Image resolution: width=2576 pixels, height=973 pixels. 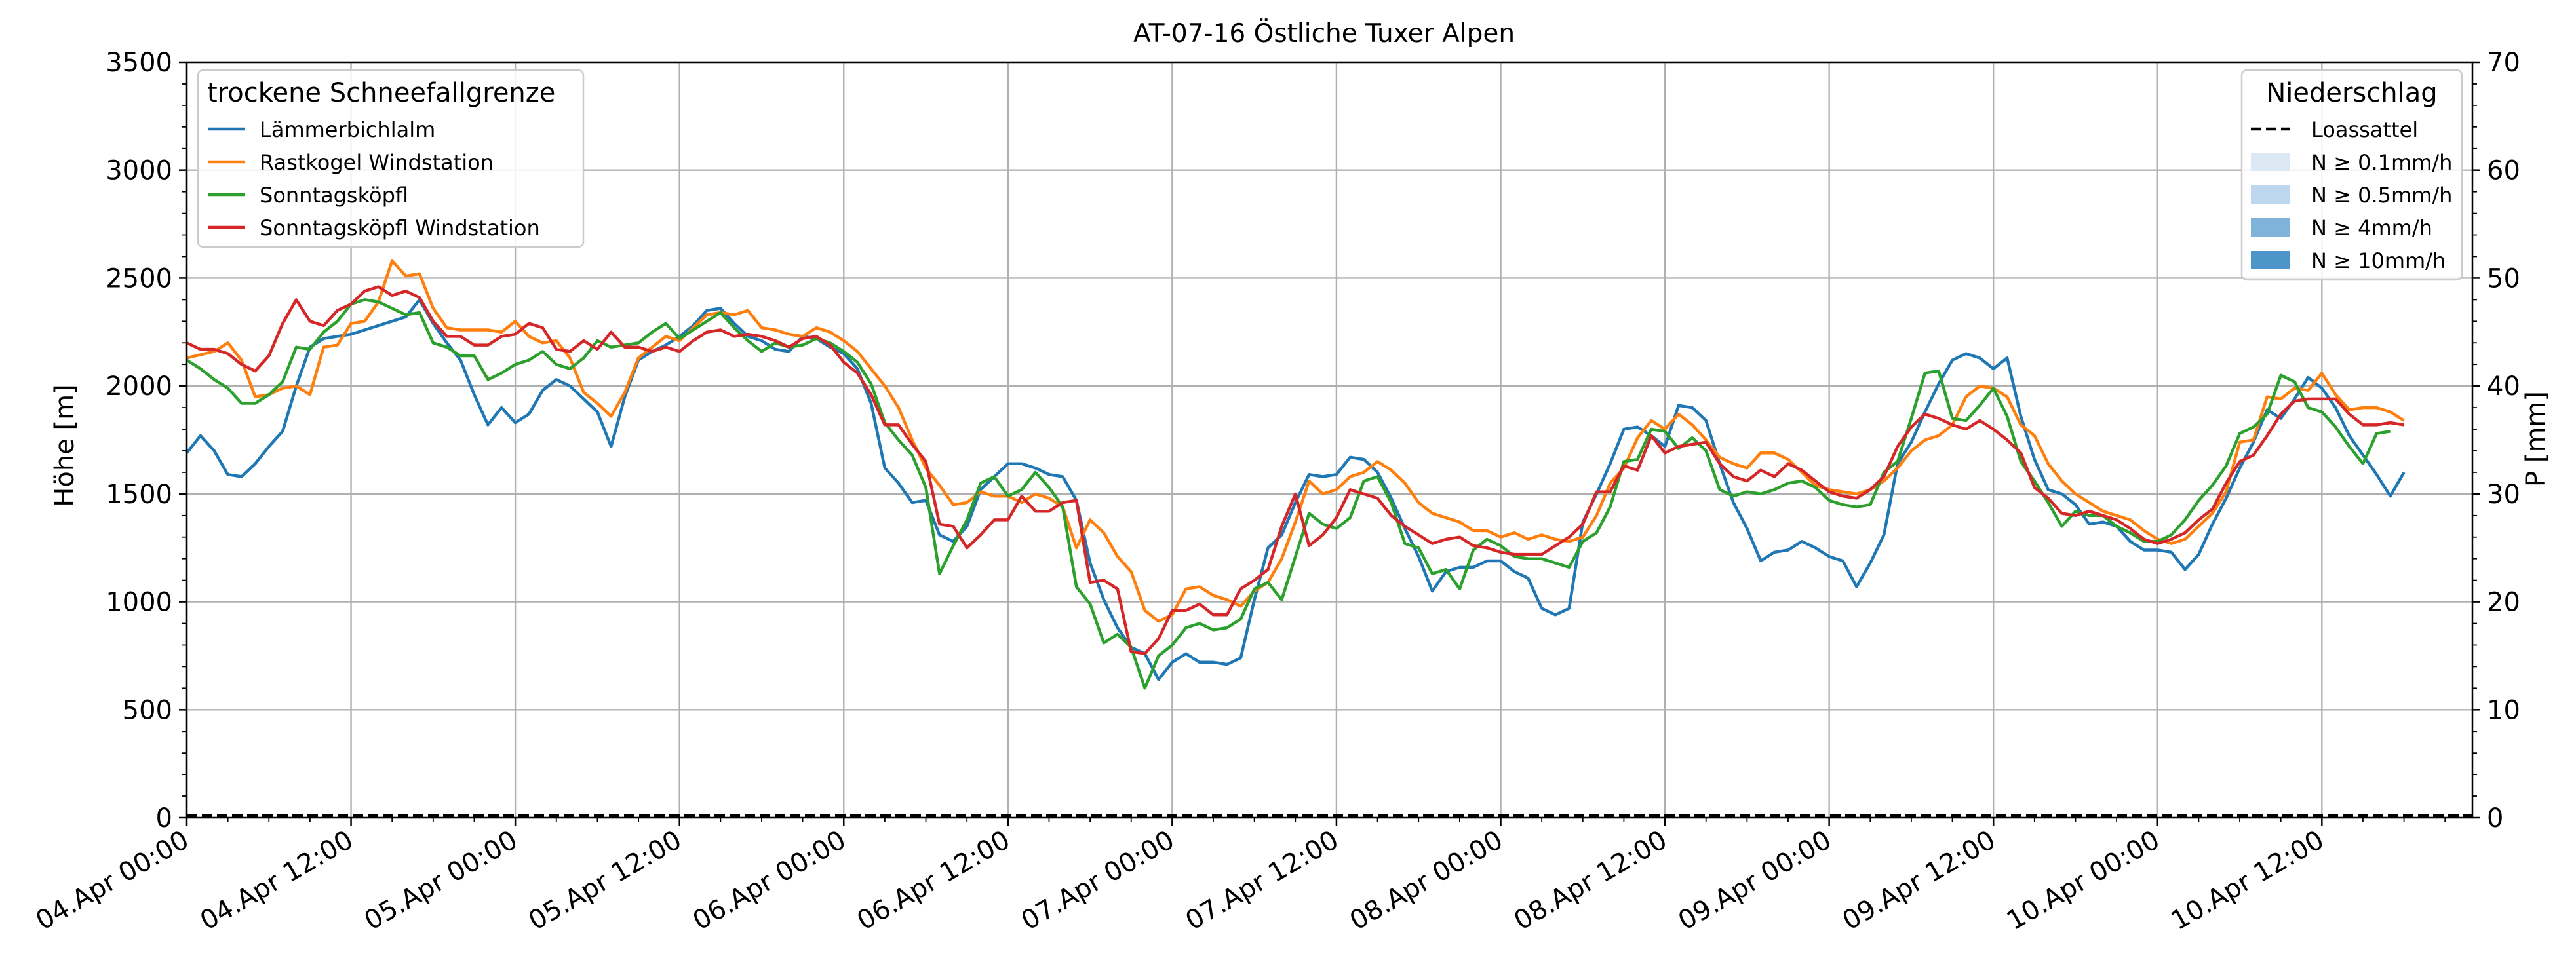 What do you see at coordinates (2503, 278) in the screenshot?
I see `y2-tick-label: 50` at bounding box center [2503, 278].